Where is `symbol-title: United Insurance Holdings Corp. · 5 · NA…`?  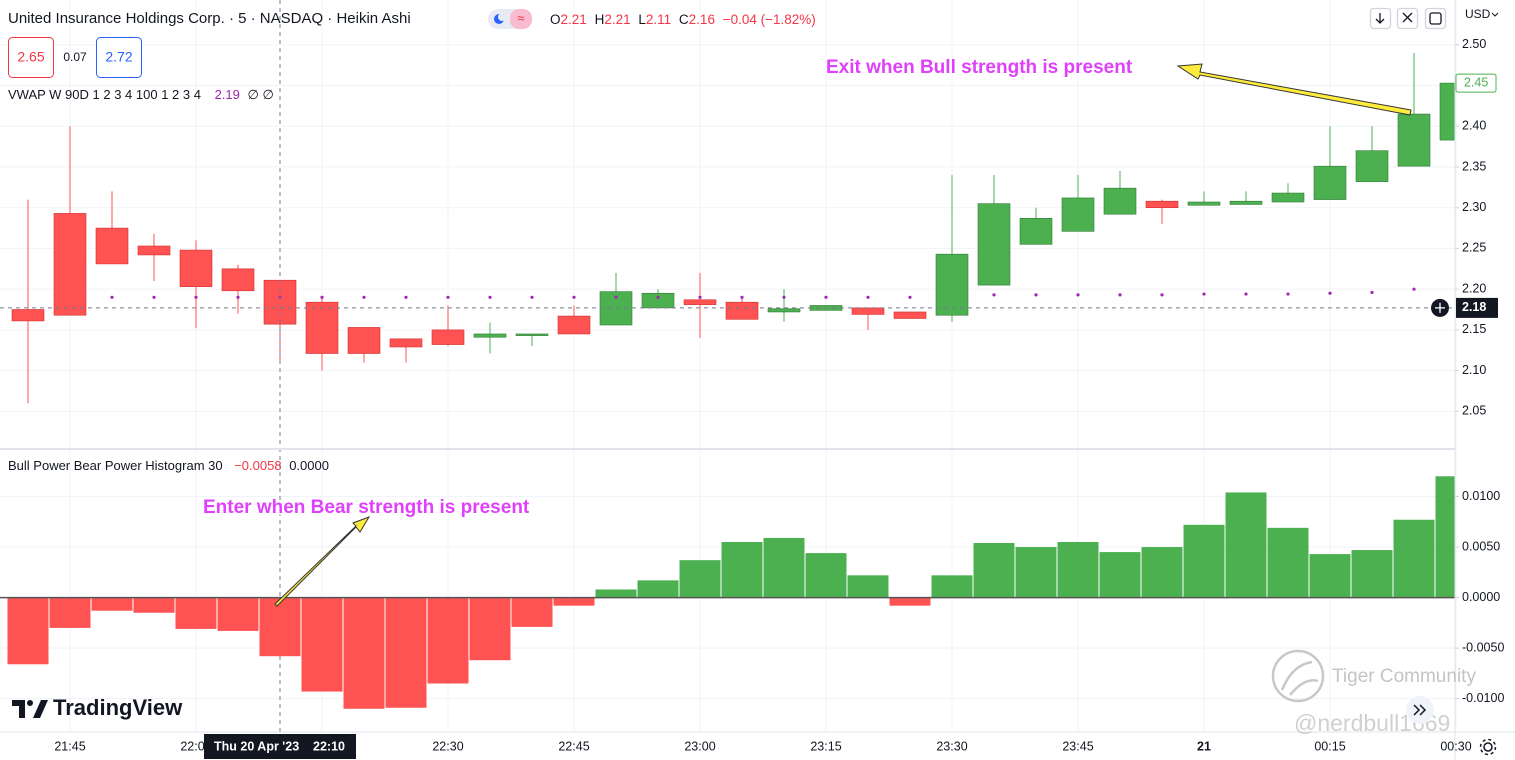
symbol-title: United Insurance Holdings Corp. · 5 · NA… is located at coordinates (209, 18).